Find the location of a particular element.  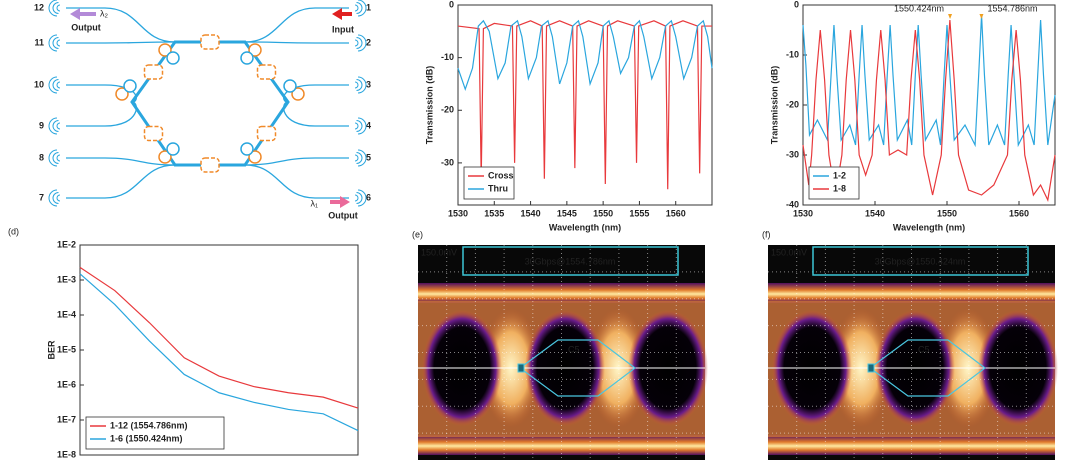

x-tick-label: 1540 is located at coordinates (875, 213).